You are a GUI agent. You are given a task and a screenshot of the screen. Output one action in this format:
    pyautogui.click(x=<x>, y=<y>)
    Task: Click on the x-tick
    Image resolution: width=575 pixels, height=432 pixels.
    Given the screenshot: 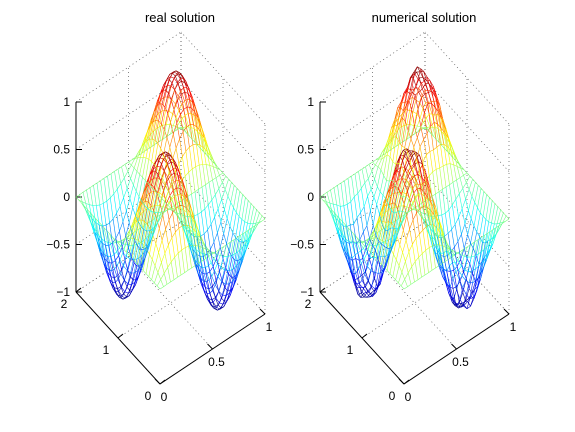 What is the action you would take?
    pyautogui.click(x=262, y=311)
    